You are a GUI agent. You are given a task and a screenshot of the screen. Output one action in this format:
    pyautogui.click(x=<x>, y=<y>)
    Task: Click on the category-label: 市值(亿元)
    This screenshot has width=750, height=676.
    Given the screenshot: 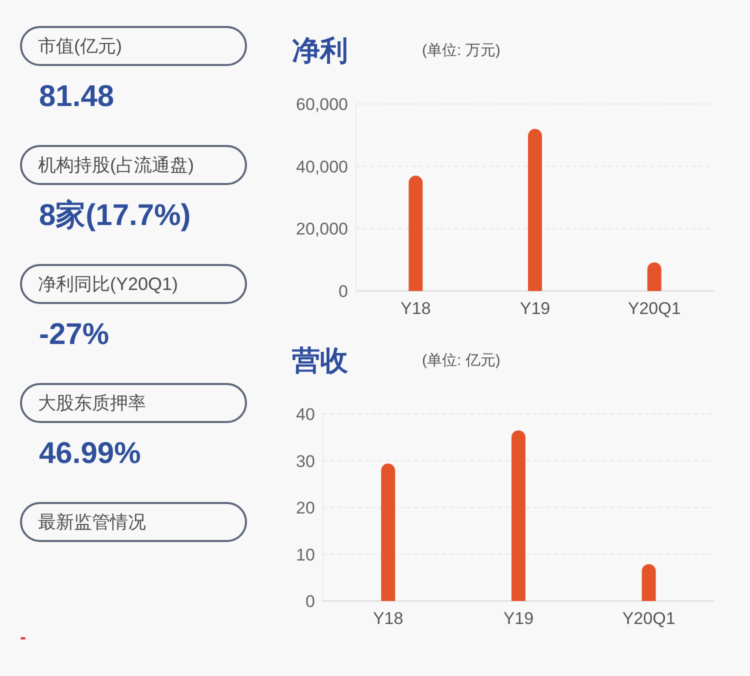 What is the action you would take?
    pyautogui.click(x=80, y=46)
    